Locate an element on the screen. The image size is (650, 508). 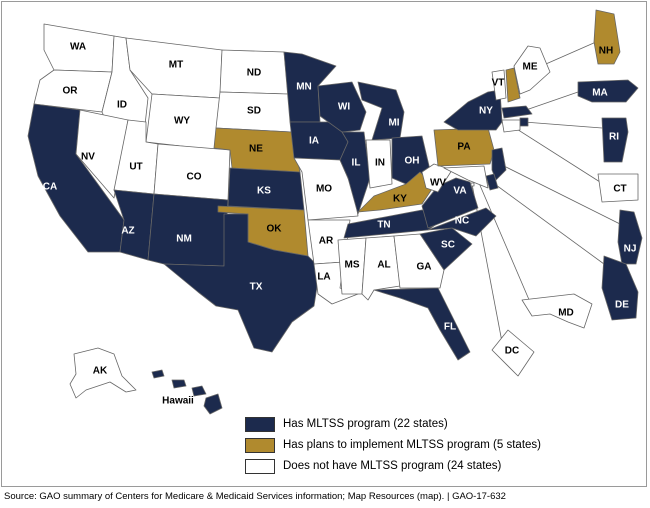
state-dc is located at coordinates (472, 184).